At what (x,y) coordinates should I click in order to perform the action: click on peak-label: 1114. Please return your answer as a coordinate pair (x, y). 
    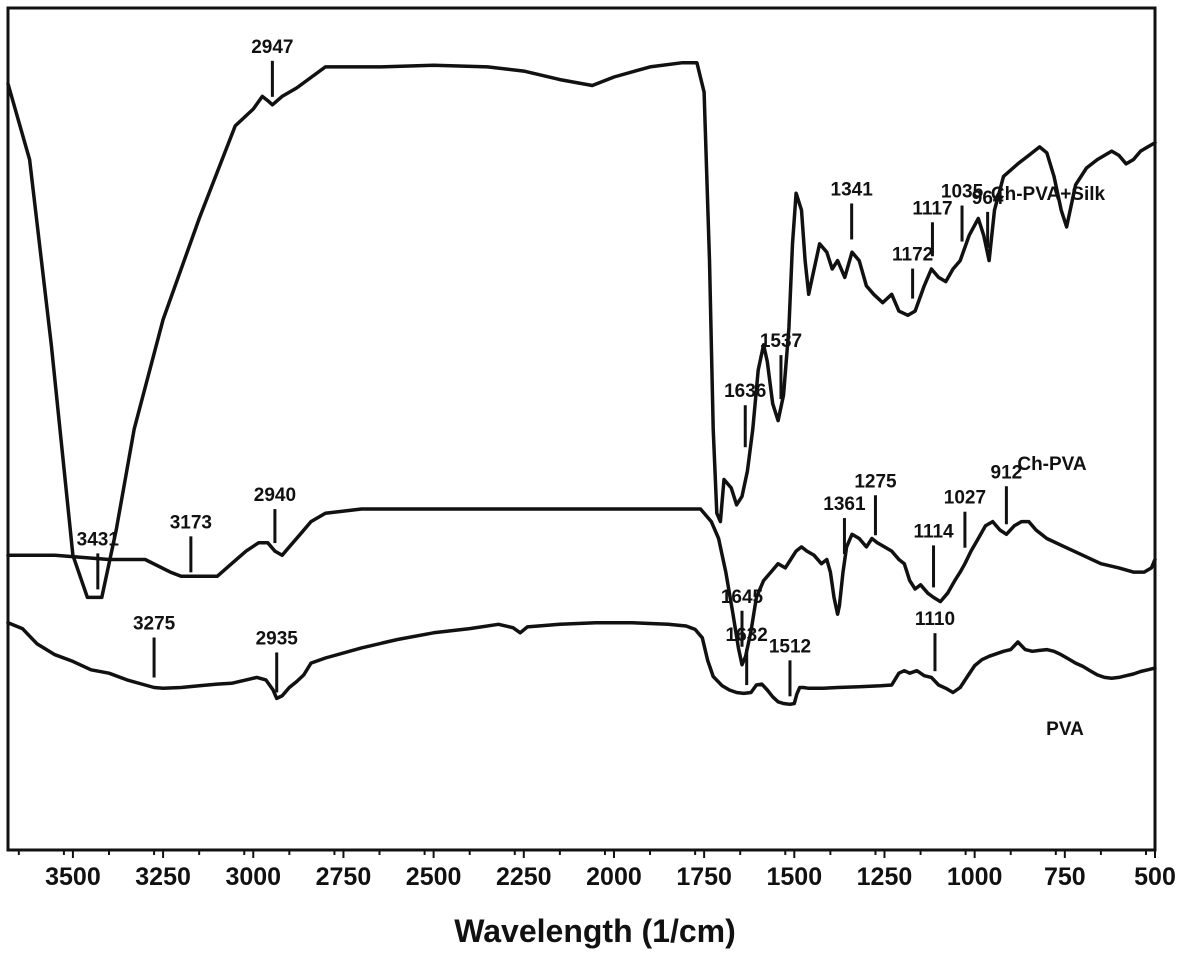
    Looking at the image, I should click on (933, 531).